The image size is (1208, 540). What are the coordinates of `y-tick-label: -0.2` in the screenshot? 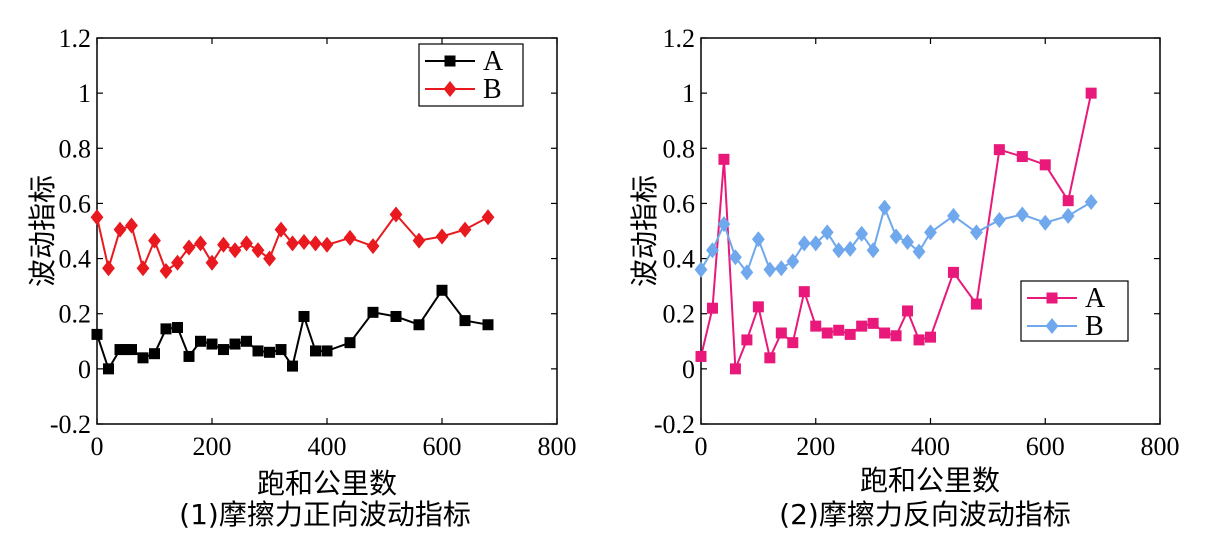 It's located at (70, 424).